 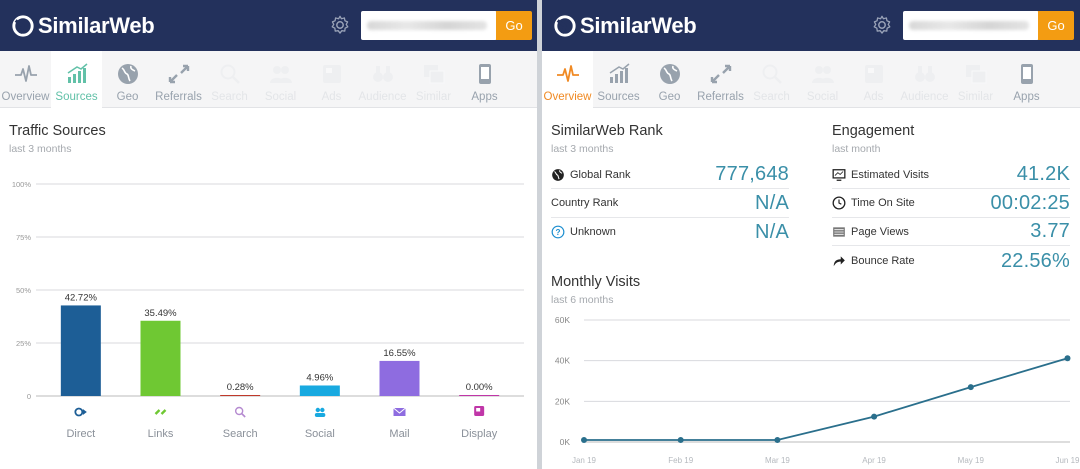 What do you see at coordinates (77, 73) in the screenshot?
I see `bar-growth-icon` at bounding box center [77, 73].